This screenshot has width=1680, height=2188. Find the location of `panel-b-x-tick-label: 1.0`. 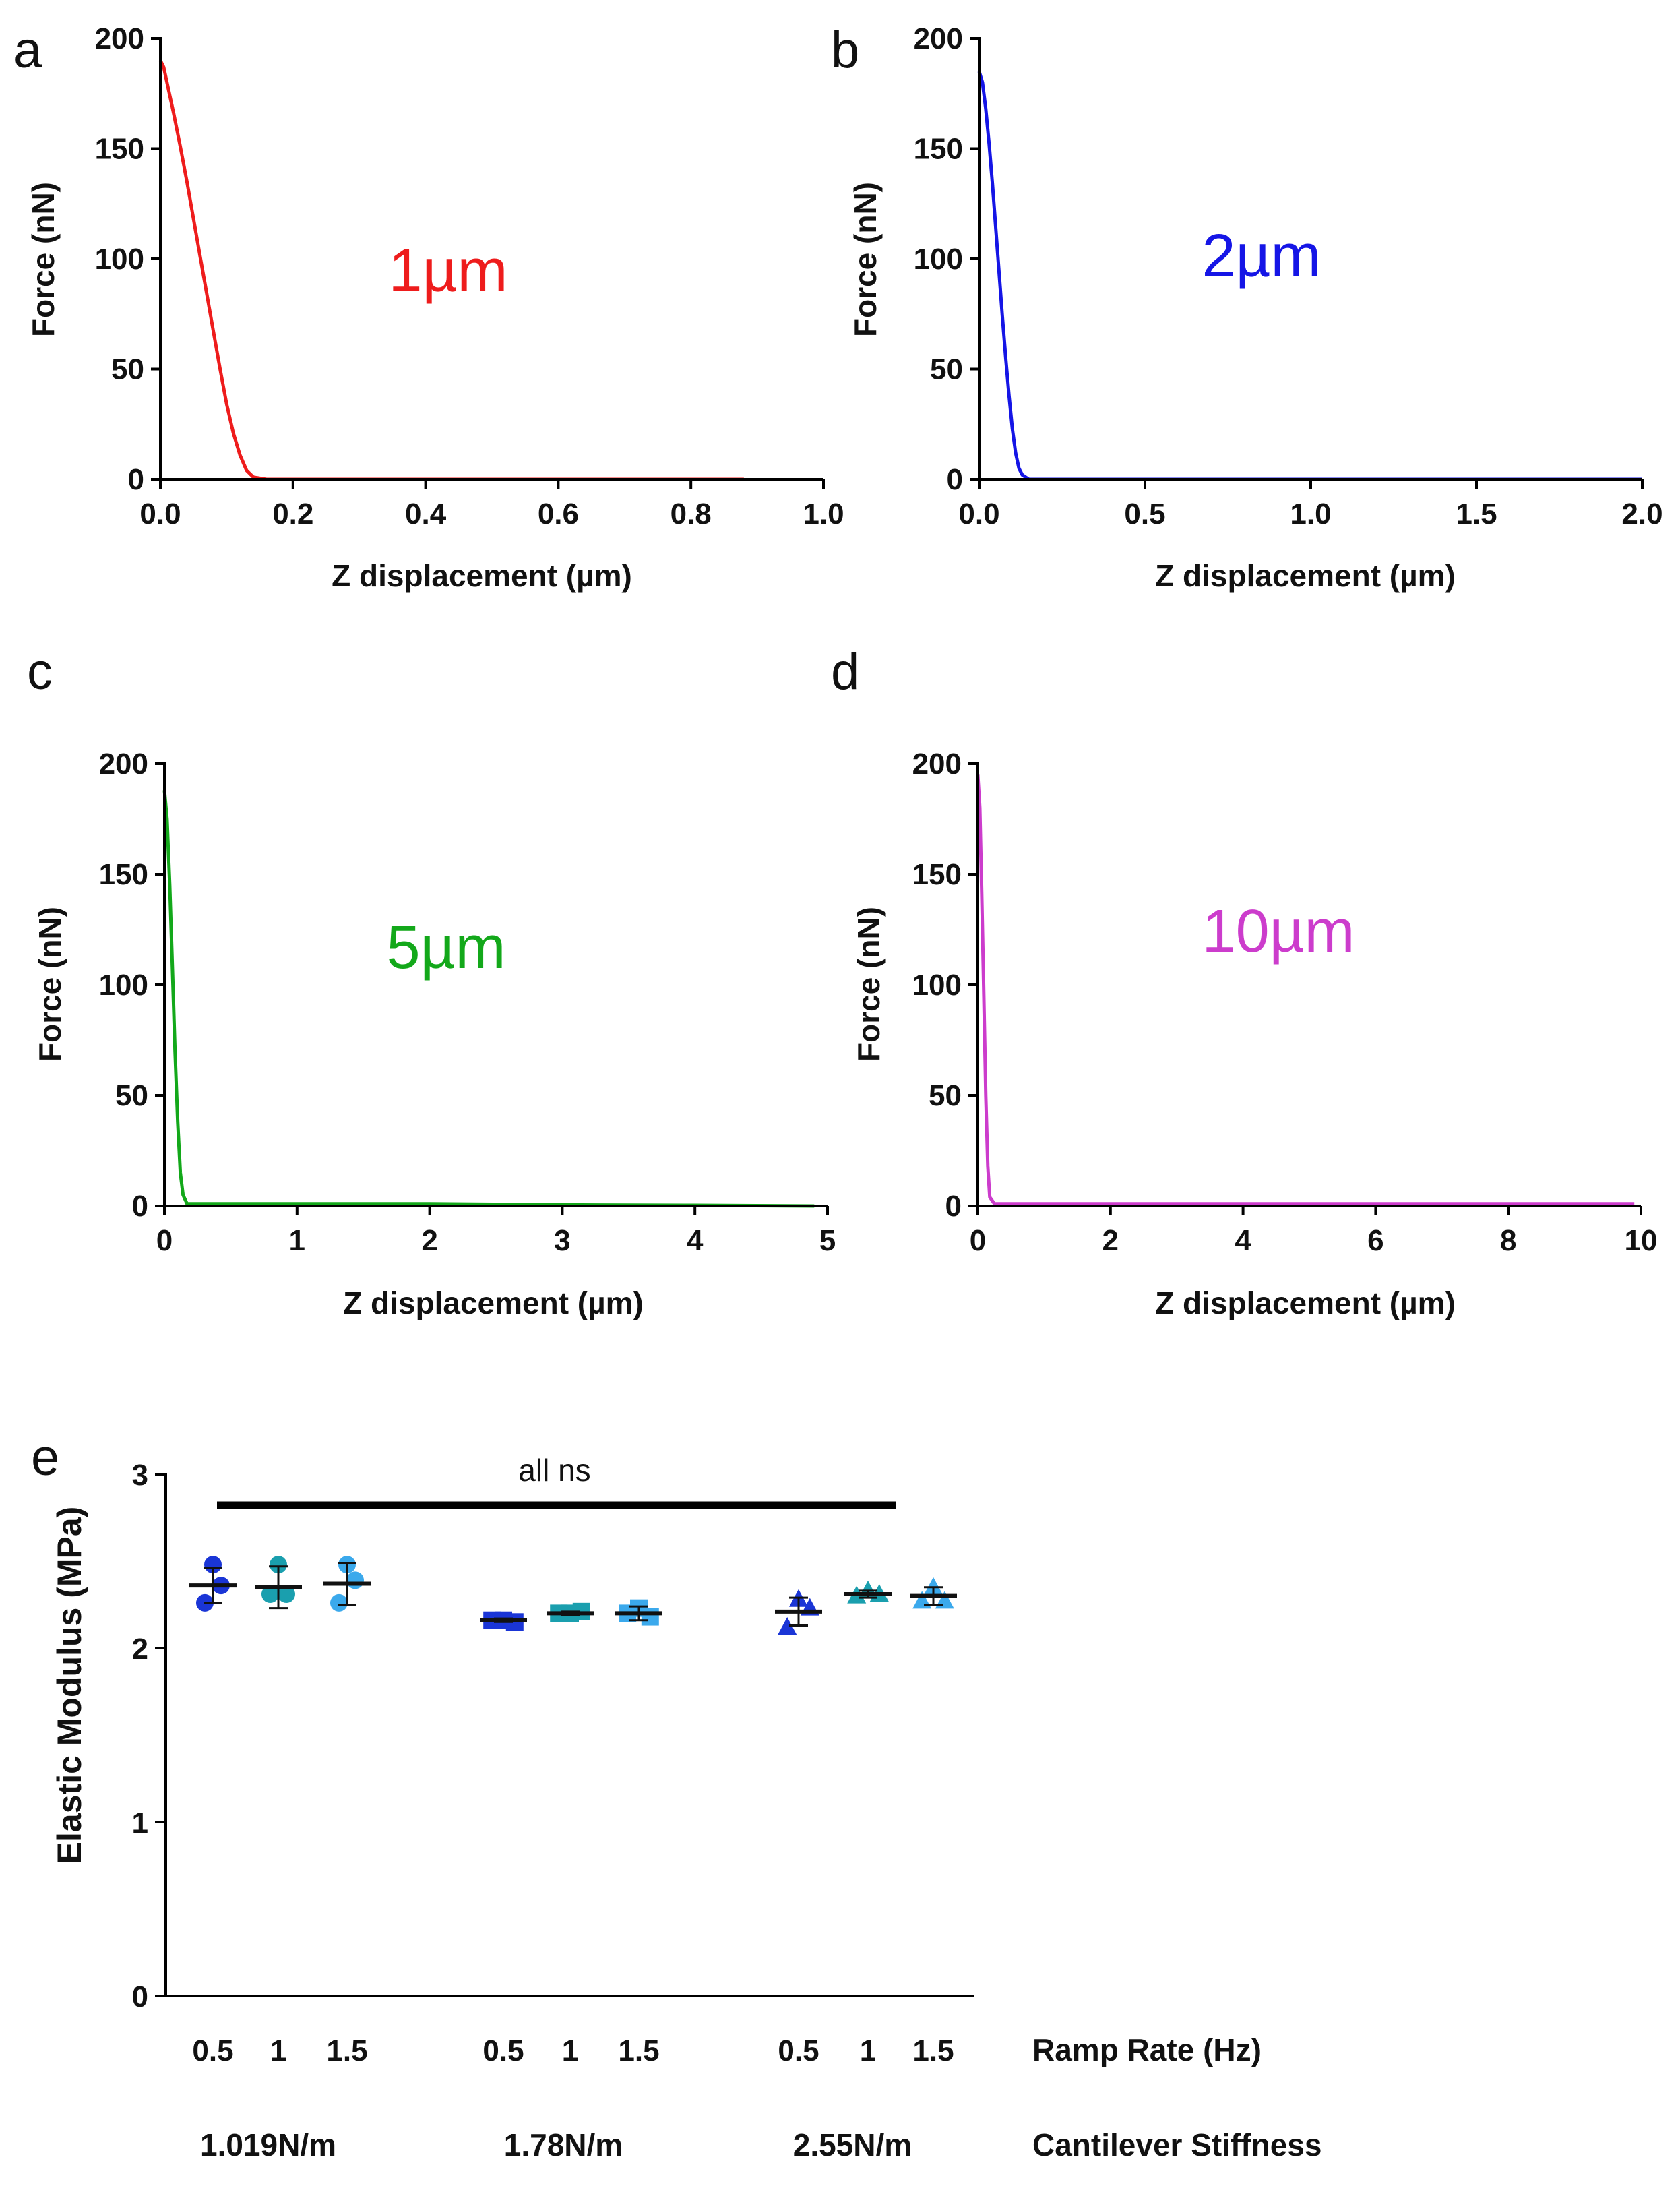

panel-b-x-tick-label: 1.0 is located at coordinates (1310, 513).